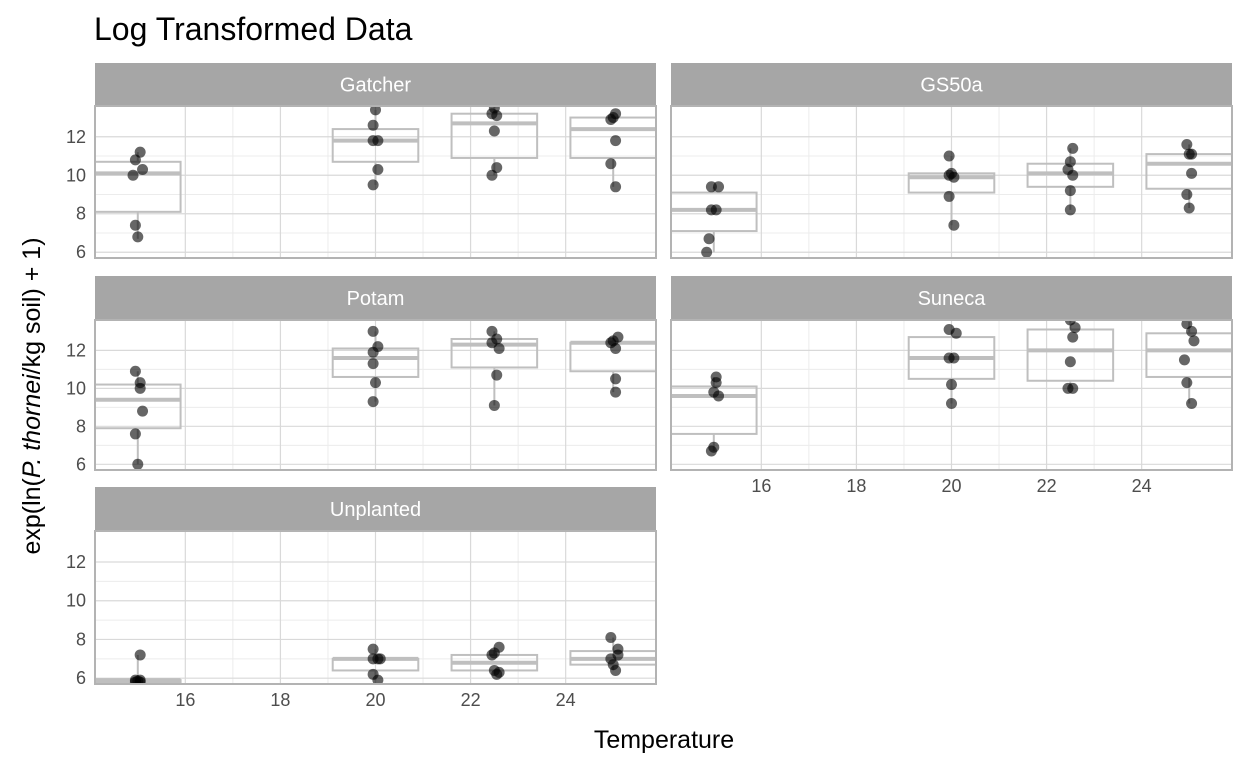 Image resolution: width=1248 pixels, height=768 pixels. I want to click on y-axis-title-prefix: exp(ln(, so click(32, 515).